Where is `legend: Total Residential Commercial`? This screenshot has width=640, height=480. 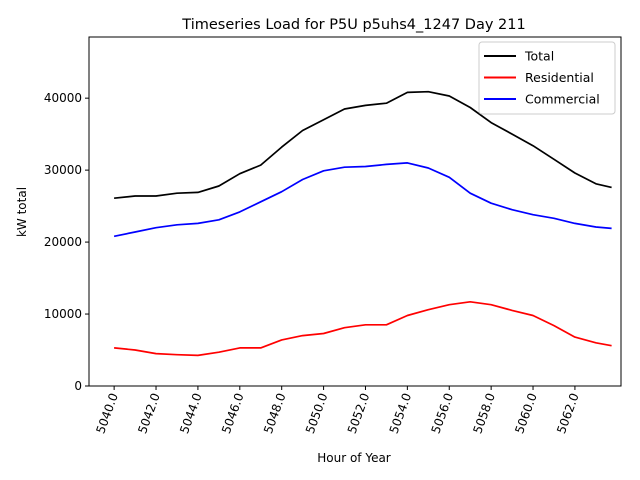
legend: Total Residential Commercial is located at coordinates (547, 78).